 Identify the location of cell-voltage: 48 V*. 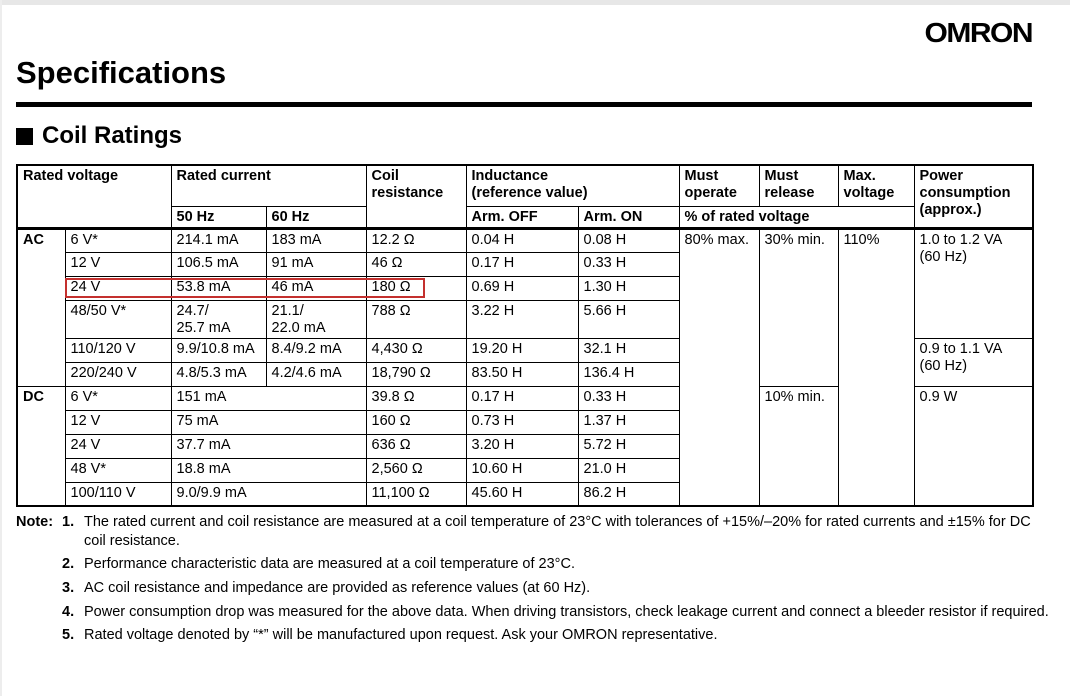
(118, 470).